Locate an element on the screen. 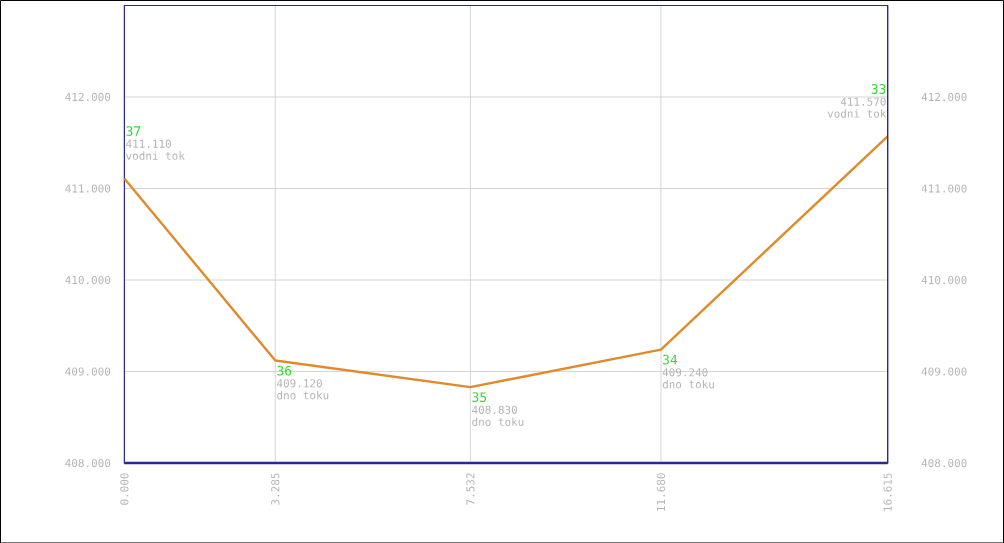 The height and width of the screenshot is (543, 1004). y2-tick-label: 410.000 is located at coordinates (944, 279).